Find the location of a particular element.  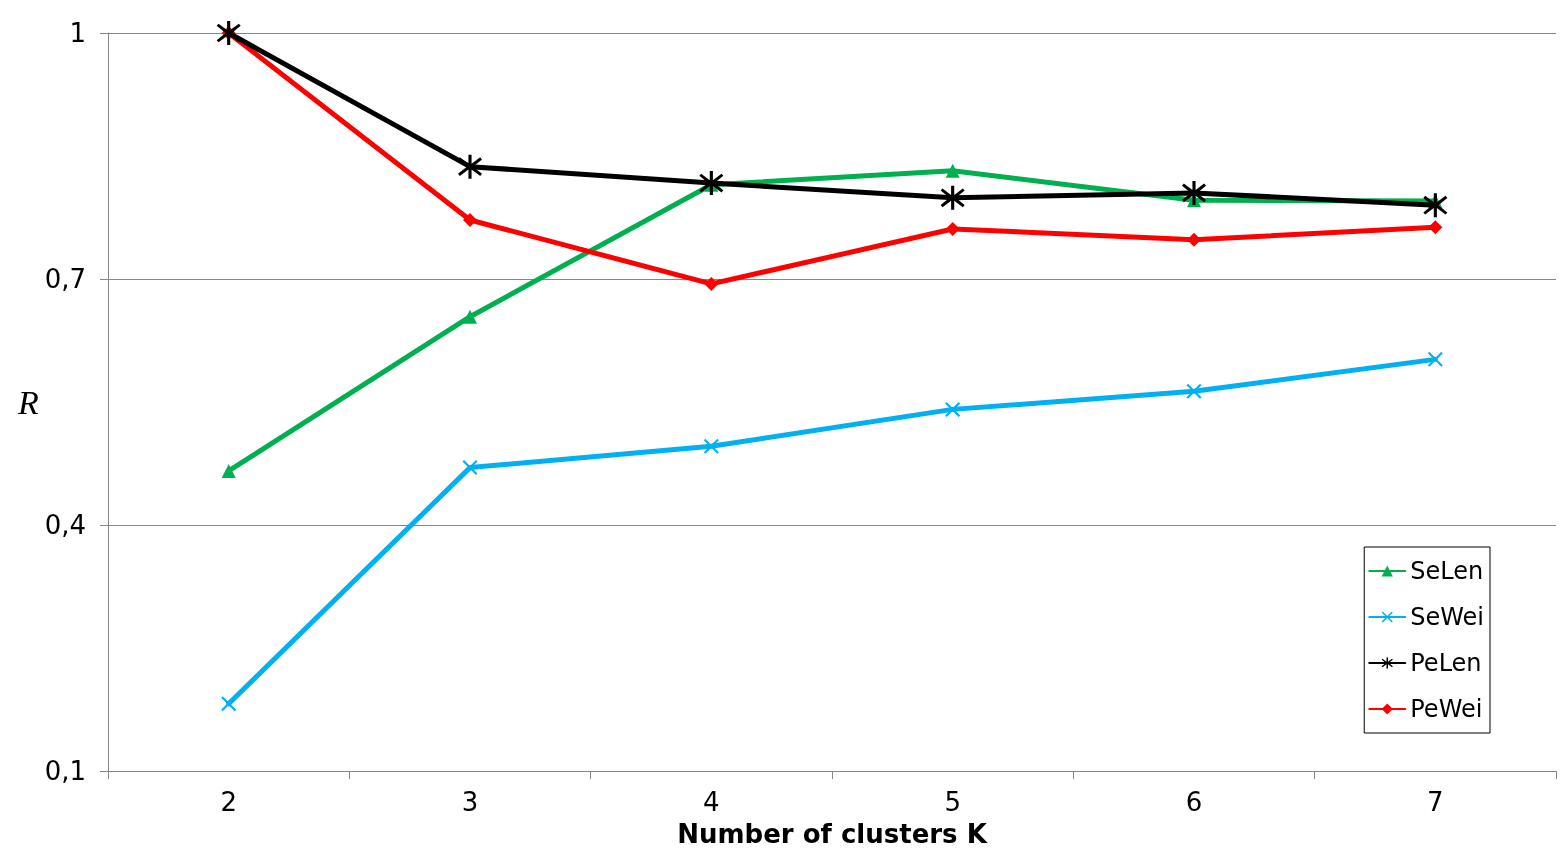

x-tick-label: 2 is located at coordinates (228, 802).